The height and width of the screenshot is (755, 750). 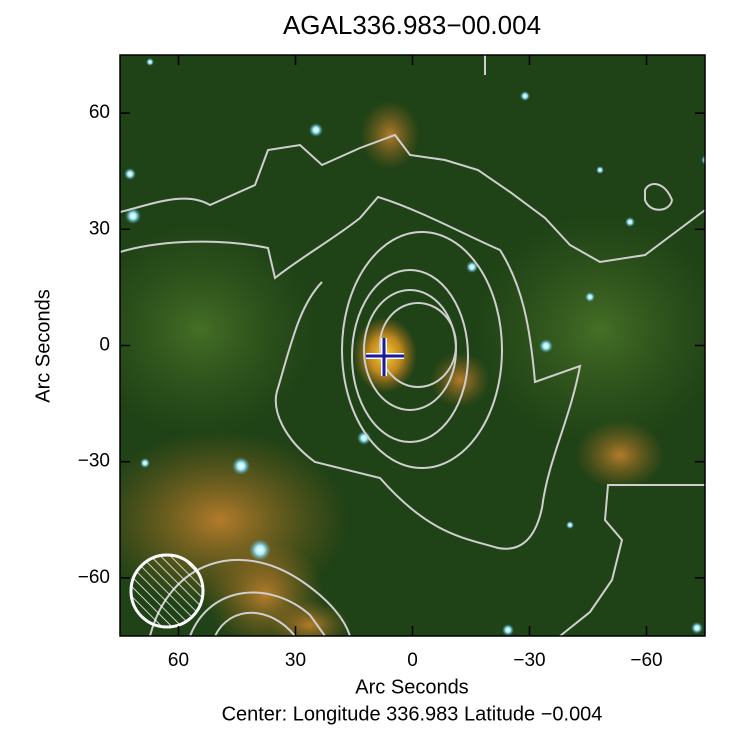 I want to click on x-tick-label: −30, so click(x=529, y=660).